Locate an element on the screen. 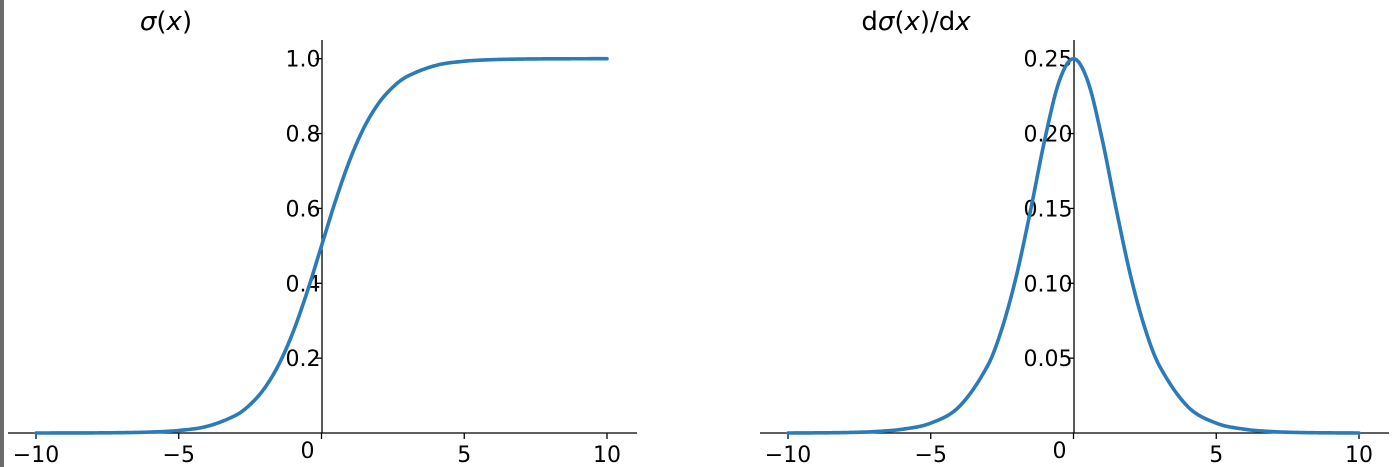 Image resolution: width=1399 pixels, height=467 pixels. window-edge is located at coordinates (2, 233).